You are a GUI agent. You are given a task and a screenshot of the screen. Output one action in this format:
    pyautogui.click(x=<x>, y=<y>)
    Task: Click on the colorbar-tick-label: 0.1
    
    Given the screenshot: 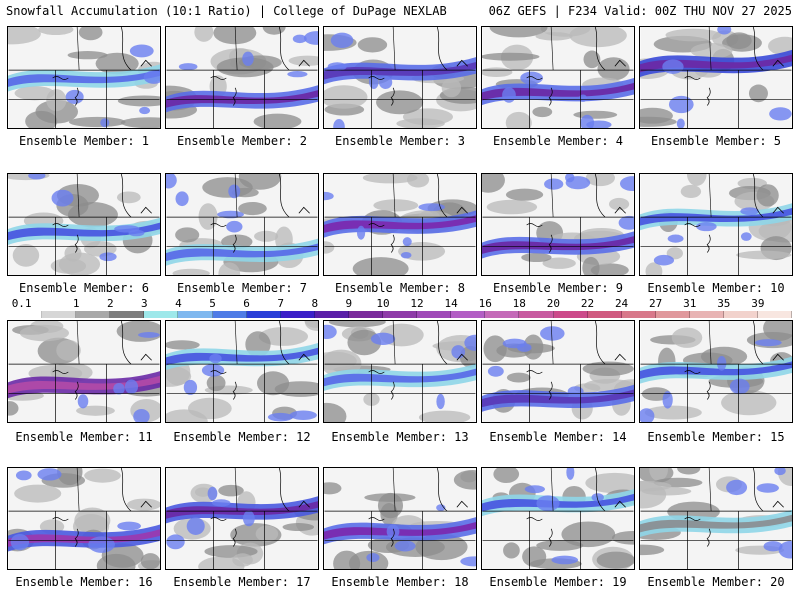 What is the action you would take?
    pyautogui.click(x=21, y=303)
    